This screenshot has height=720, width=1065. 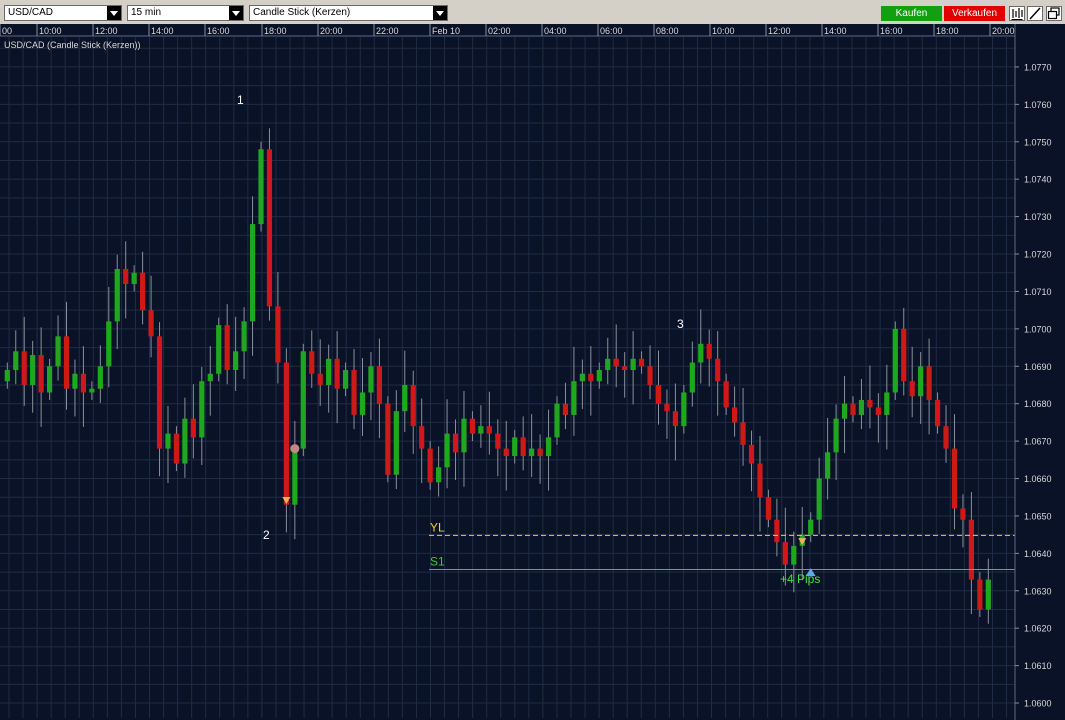 I want to click on symbol-select: USD/CAD, so click(x=63, y=13).